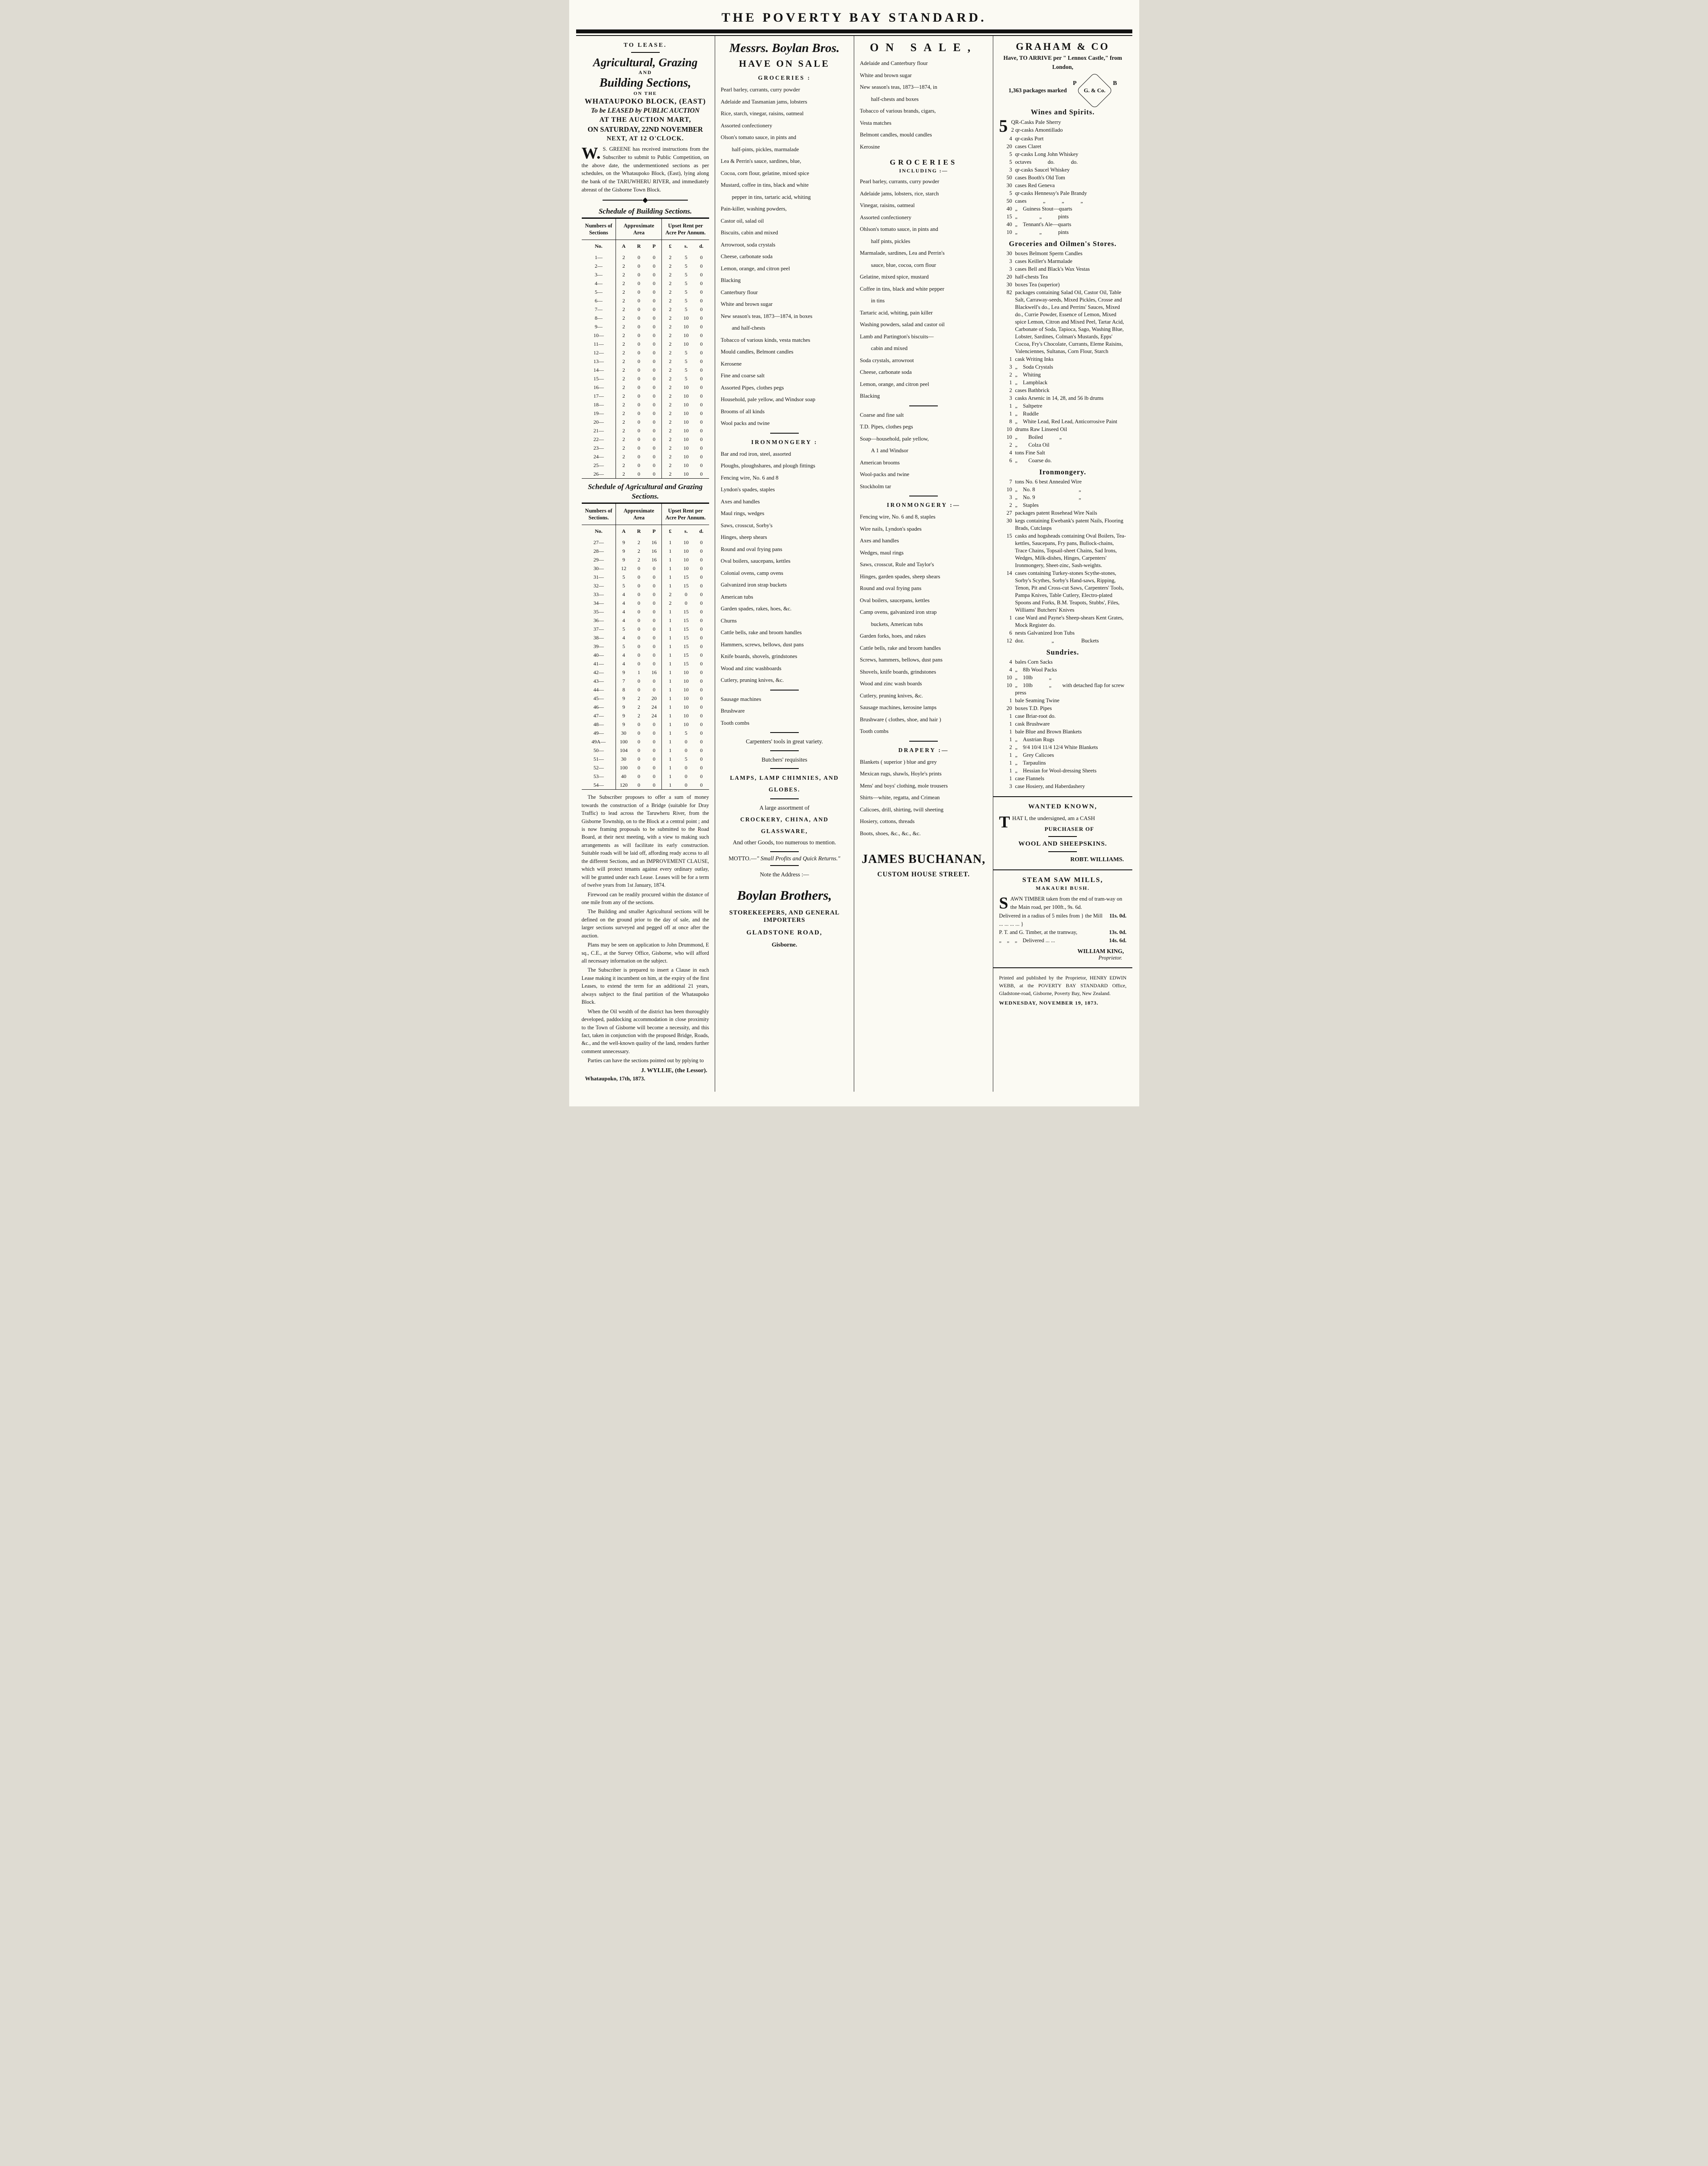 The width and height of the screenshot is (1708, 2166). Describe the element at coordinates (598, 309) in the screenshot. I see `cell-no: 7—` at that location.